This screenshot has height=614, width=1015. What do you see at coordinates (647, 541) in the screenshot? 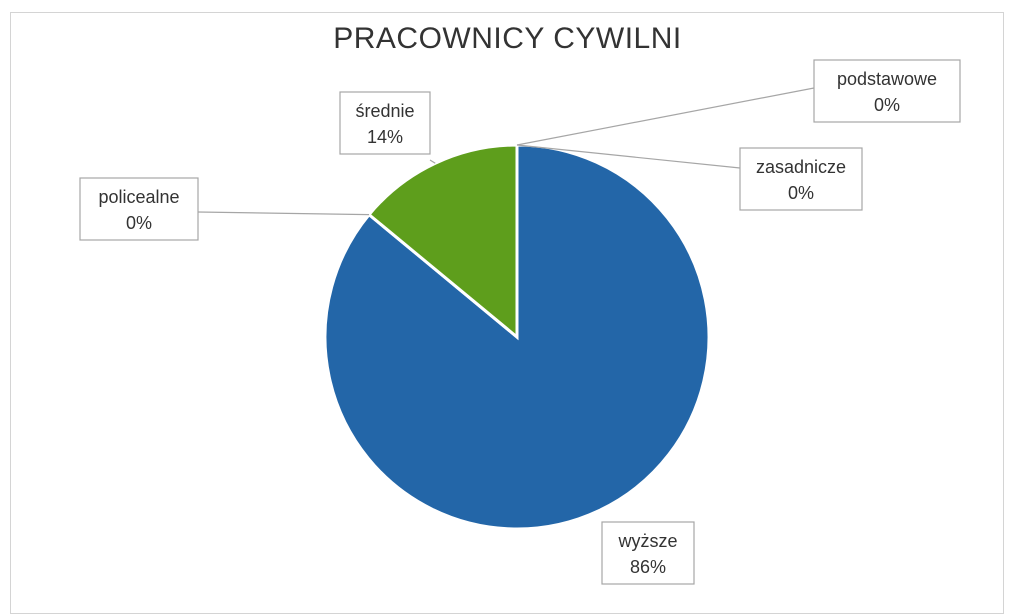
I see `data-label-category: wyższe` at bounding box center [647, 541].